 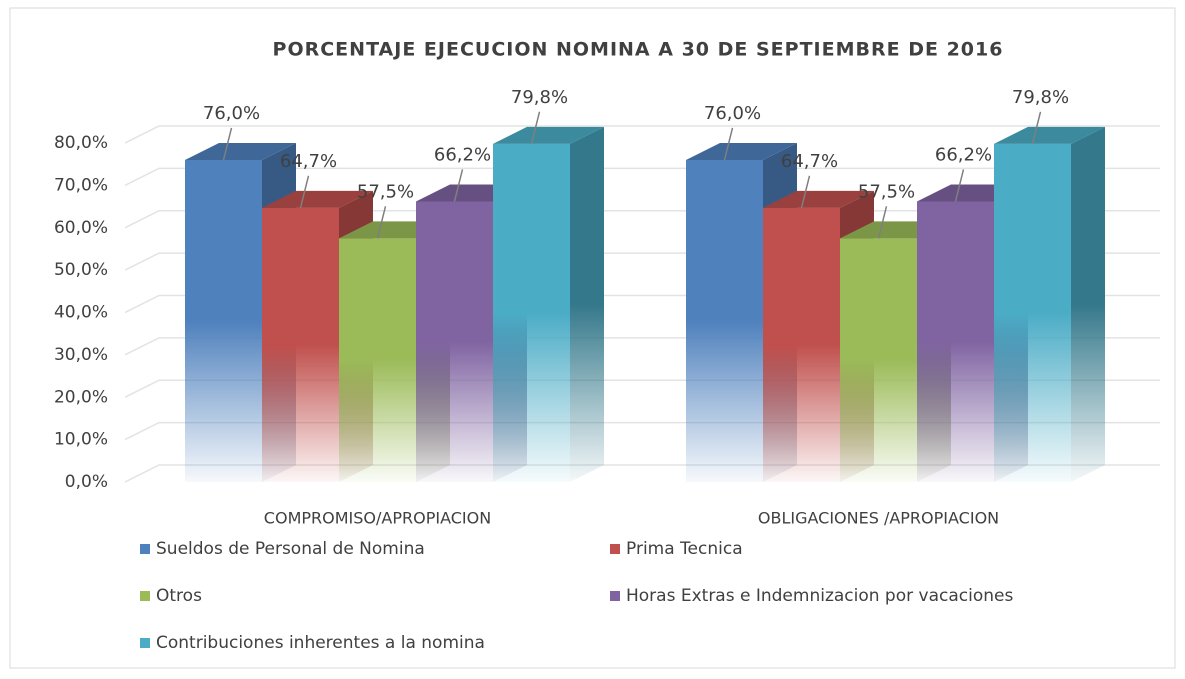 I want to click on x-tick-label: COMPROMISO/APROPIACION, so click(x=377, y=518).